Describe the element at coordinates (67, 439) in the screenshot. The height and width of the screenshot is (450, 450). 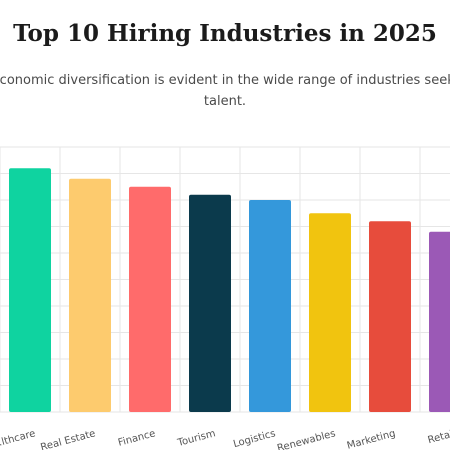
I see `x-tick-label: Real Estate` at that location.